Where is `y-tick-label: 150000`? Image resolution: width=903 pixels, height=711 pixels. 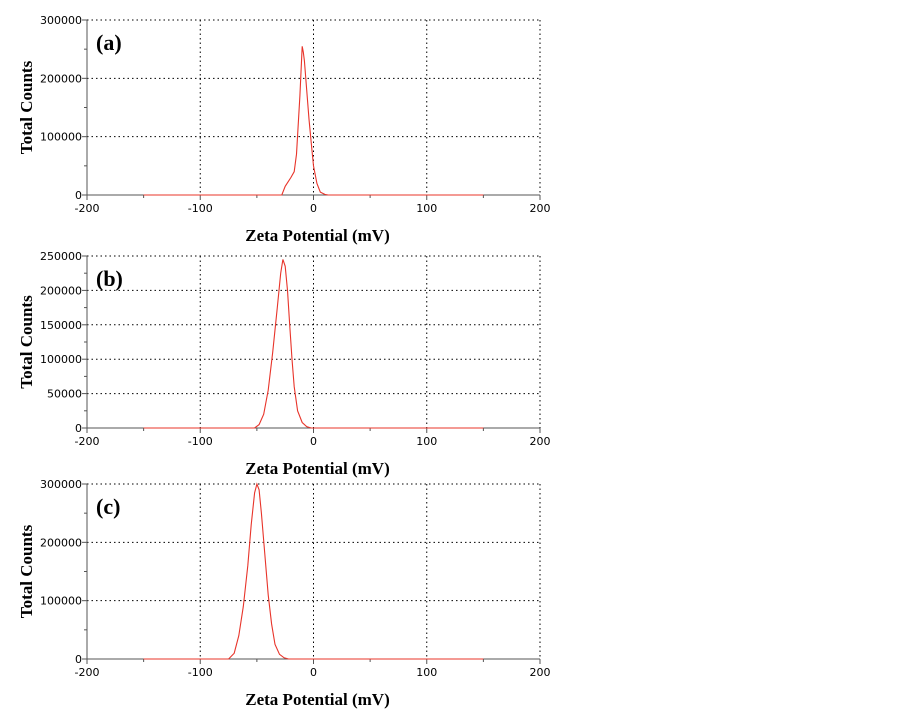 y-tick-label: 150000 is located at coordinates (61, 325).